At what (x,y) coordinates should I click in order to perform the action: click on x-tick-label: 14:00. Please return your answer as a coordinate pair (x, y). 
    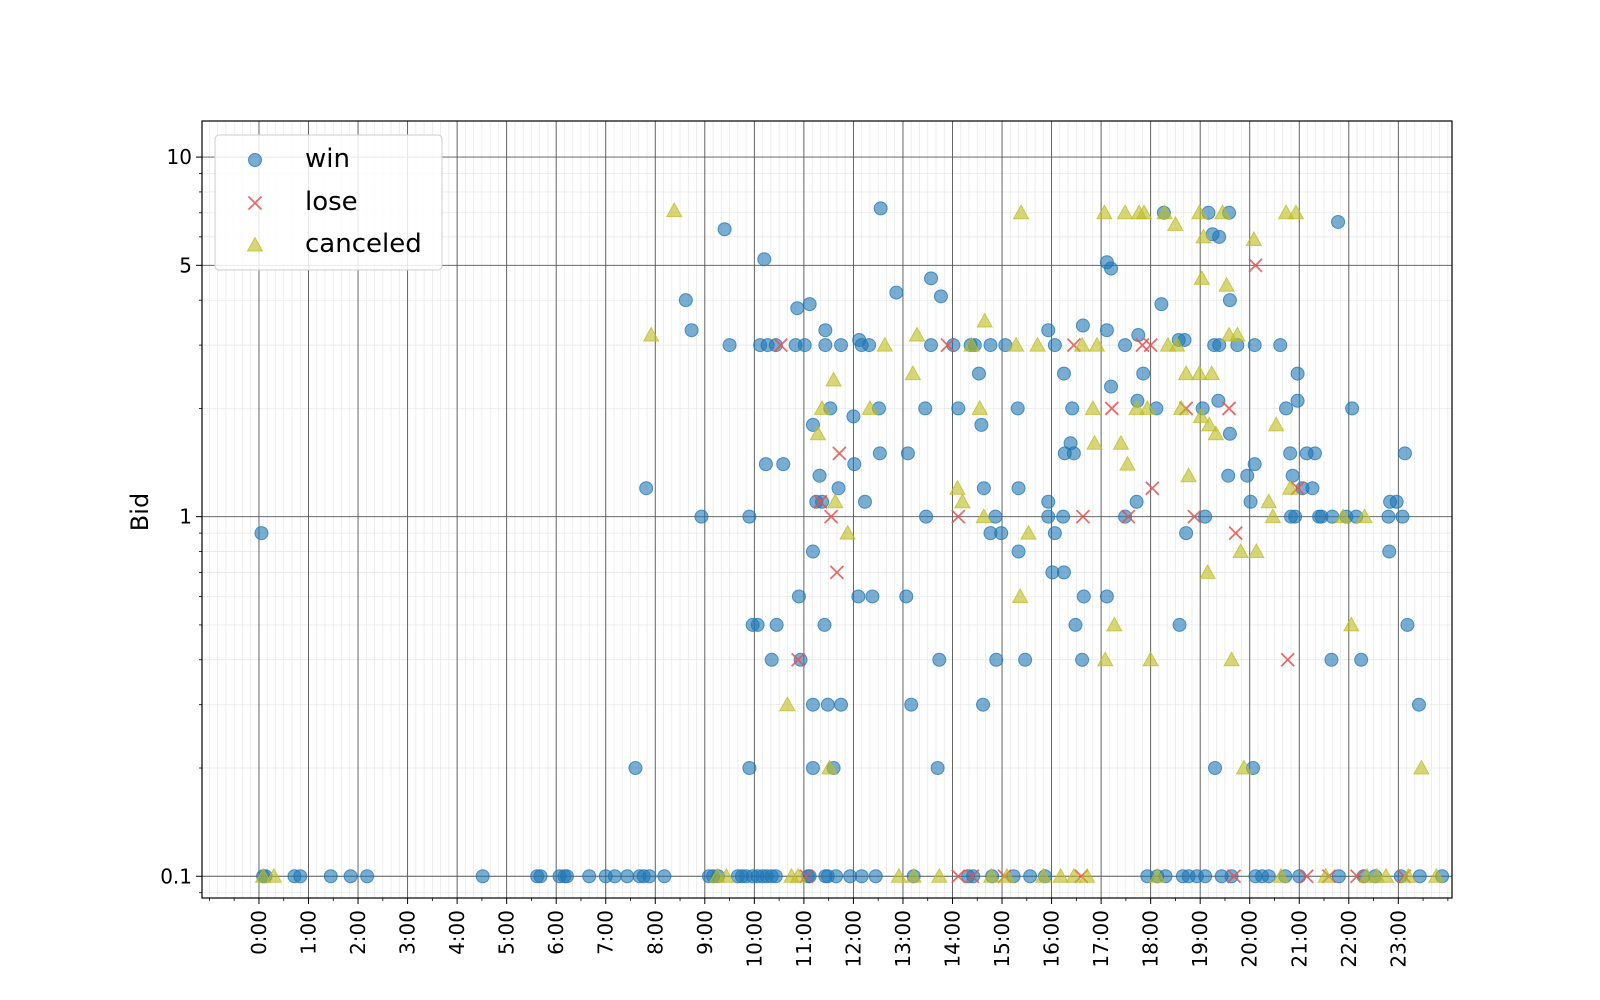
    Looking at the image, I should click on (952, 939).